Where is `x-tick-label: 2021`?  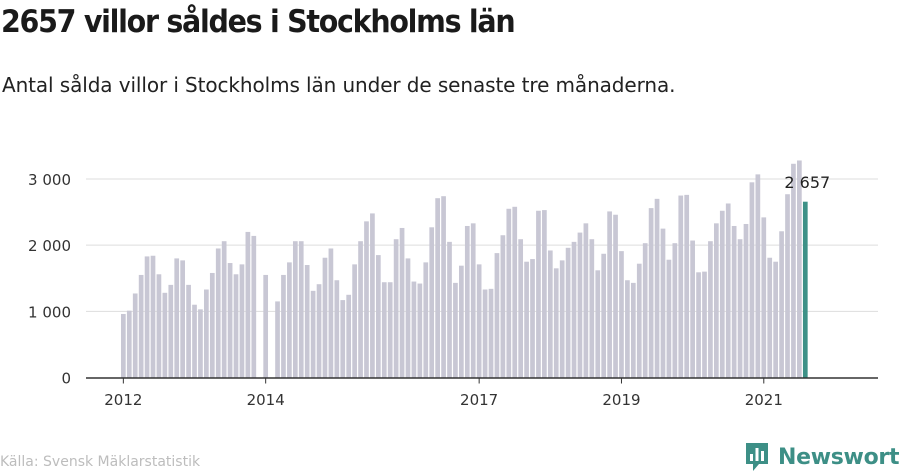 x-tick-label: 2021 is located at coordinates (764, 400).